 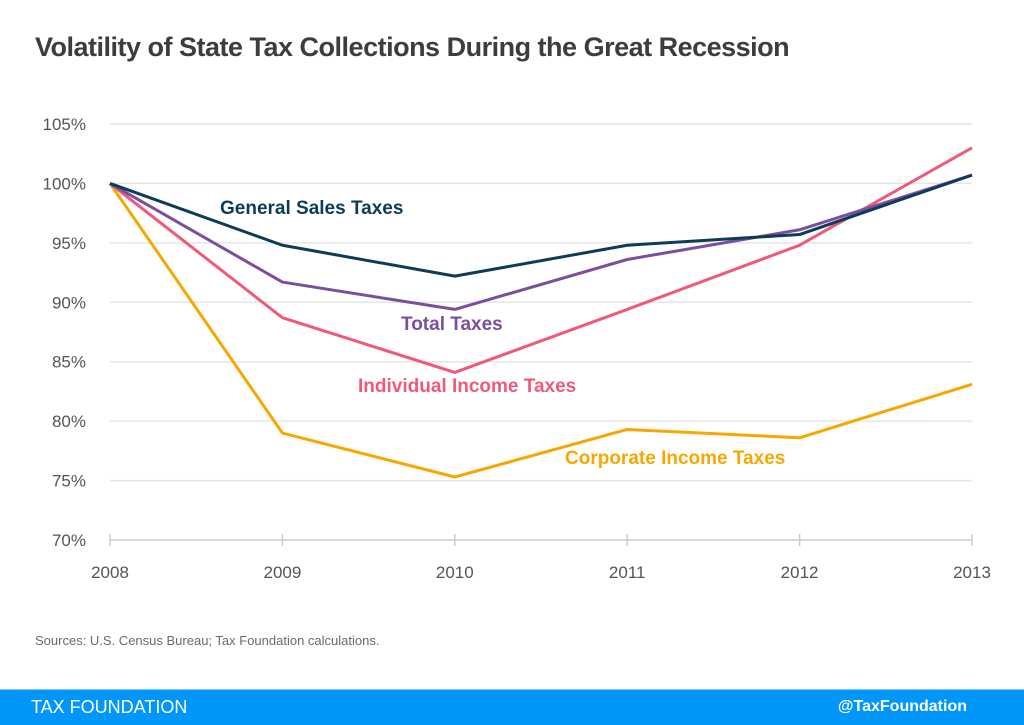 What do you see at coordinates (64, 124) in the screenshot?
I see `y-tick-label: 105%` at bounding box center [64, 124].